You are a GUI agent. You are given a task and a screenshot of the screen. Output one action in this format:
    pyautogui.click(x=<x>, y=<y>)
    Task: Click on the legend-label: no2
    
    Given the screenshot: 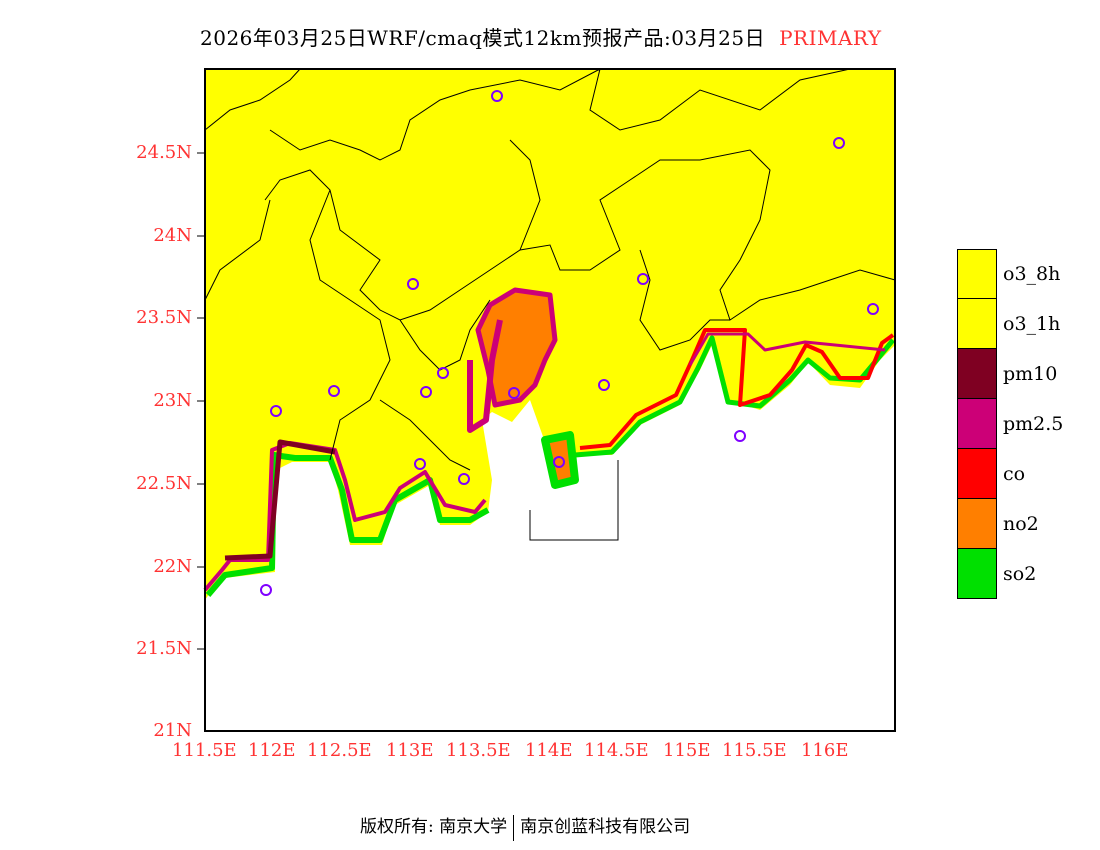 What is the action you would take?
    pyautogui.click(x=1021, y=524)
    